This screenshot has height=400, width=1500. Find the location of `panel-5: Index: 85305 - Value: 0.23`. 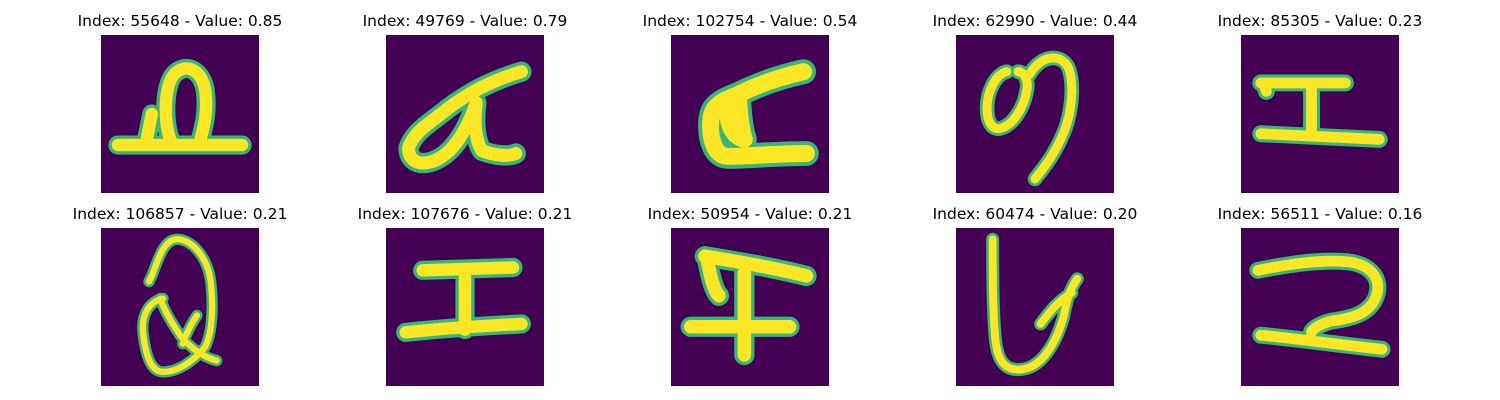

panel-5: Index: 85305 - Value: 0.23 is located at coordinates (1320, 106).